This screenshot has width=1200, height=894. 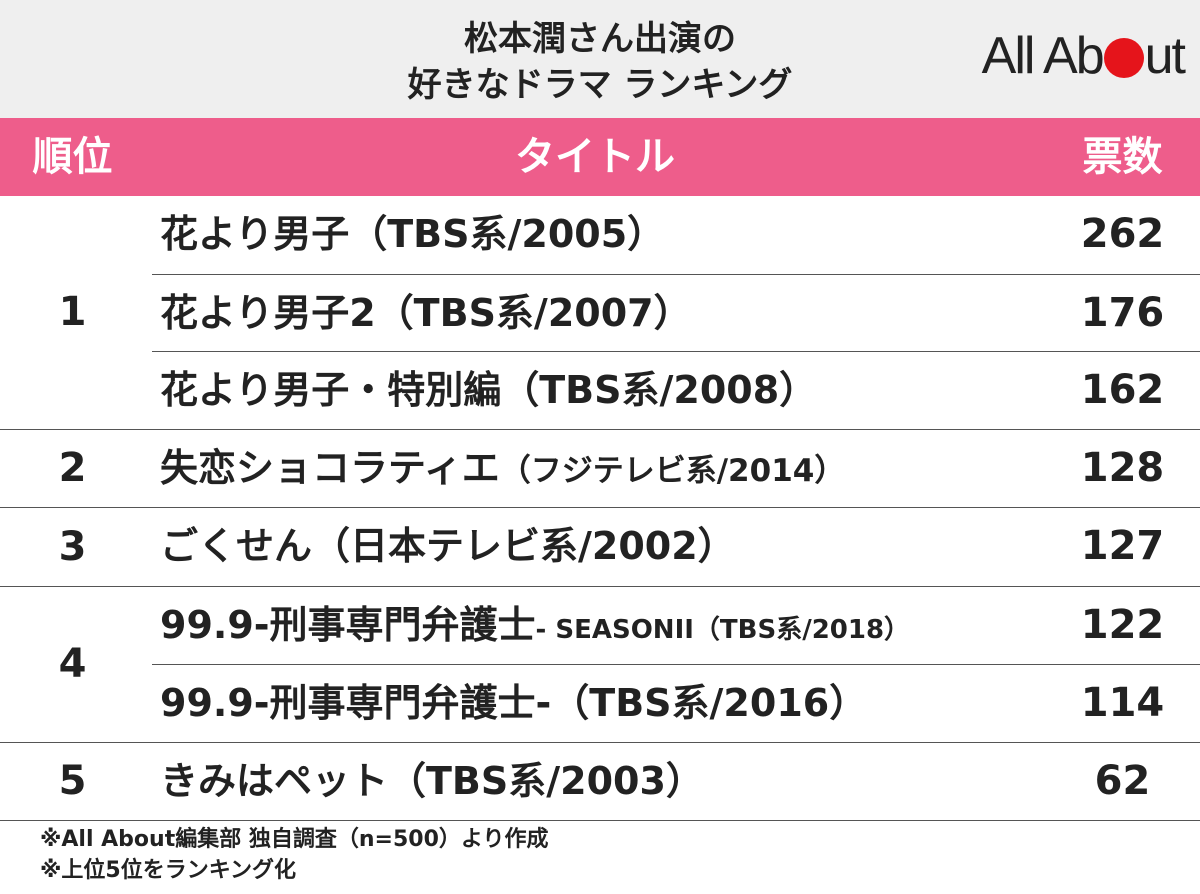 What do you see at coordinates (432, 780) in the screenshot?
I see `drama-title: きみはペット（TBS系/2003）` at bounding box center [432, 780].